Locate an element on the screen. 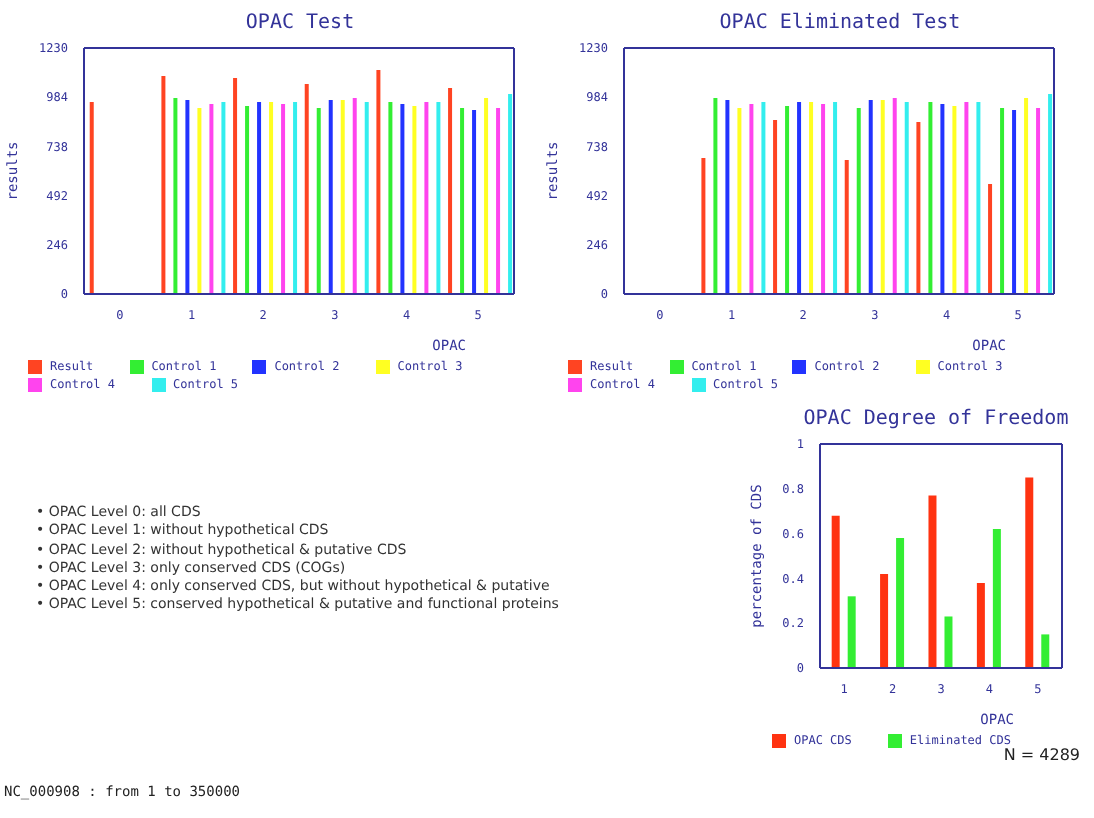 The width and height of the screenshot is (1094, 818). chart-title: OPAC Degree of Freedom is located at coordinates (936, 419).